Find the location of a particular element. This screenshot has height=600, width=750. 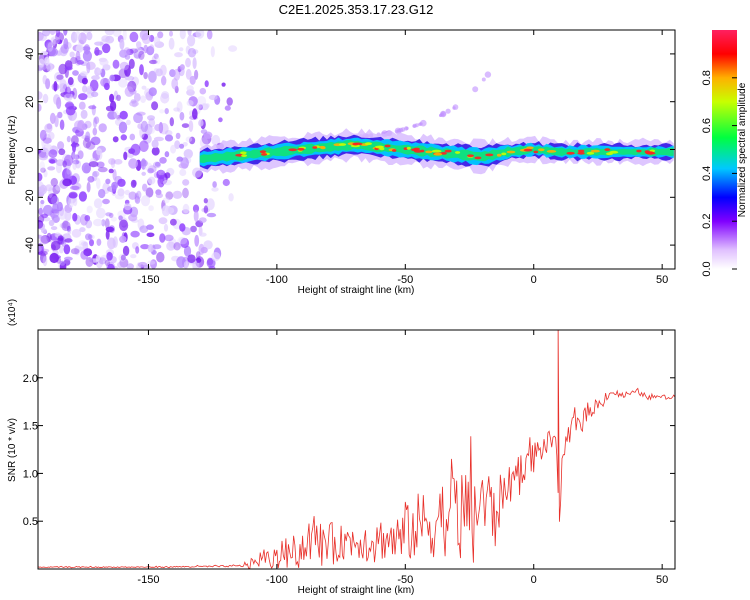

colorbar-label: Normalized spectral amplitude is located at coordinates (742, 149).